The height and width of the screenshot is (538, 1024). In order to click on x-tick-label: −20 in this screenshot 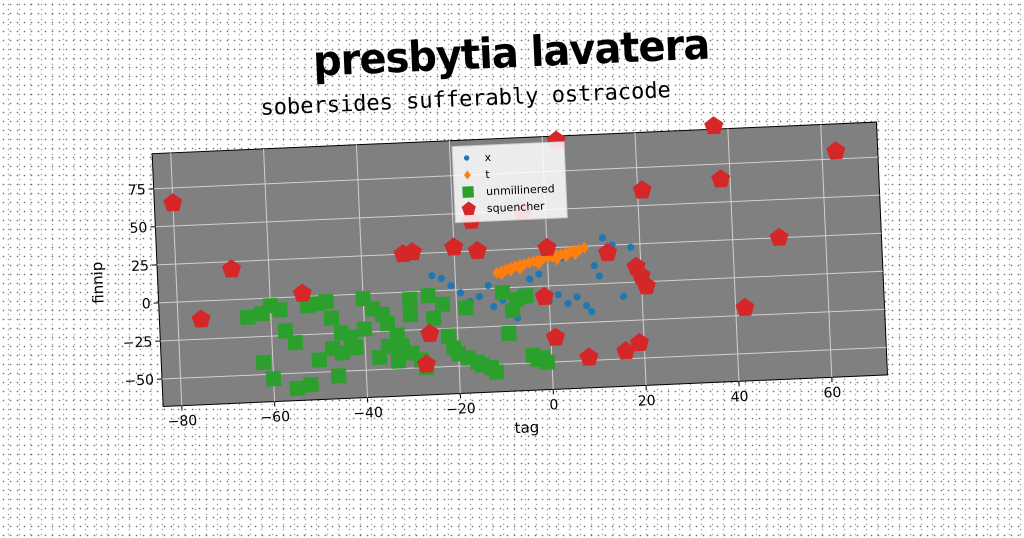, I will do `click(461, 409)`.